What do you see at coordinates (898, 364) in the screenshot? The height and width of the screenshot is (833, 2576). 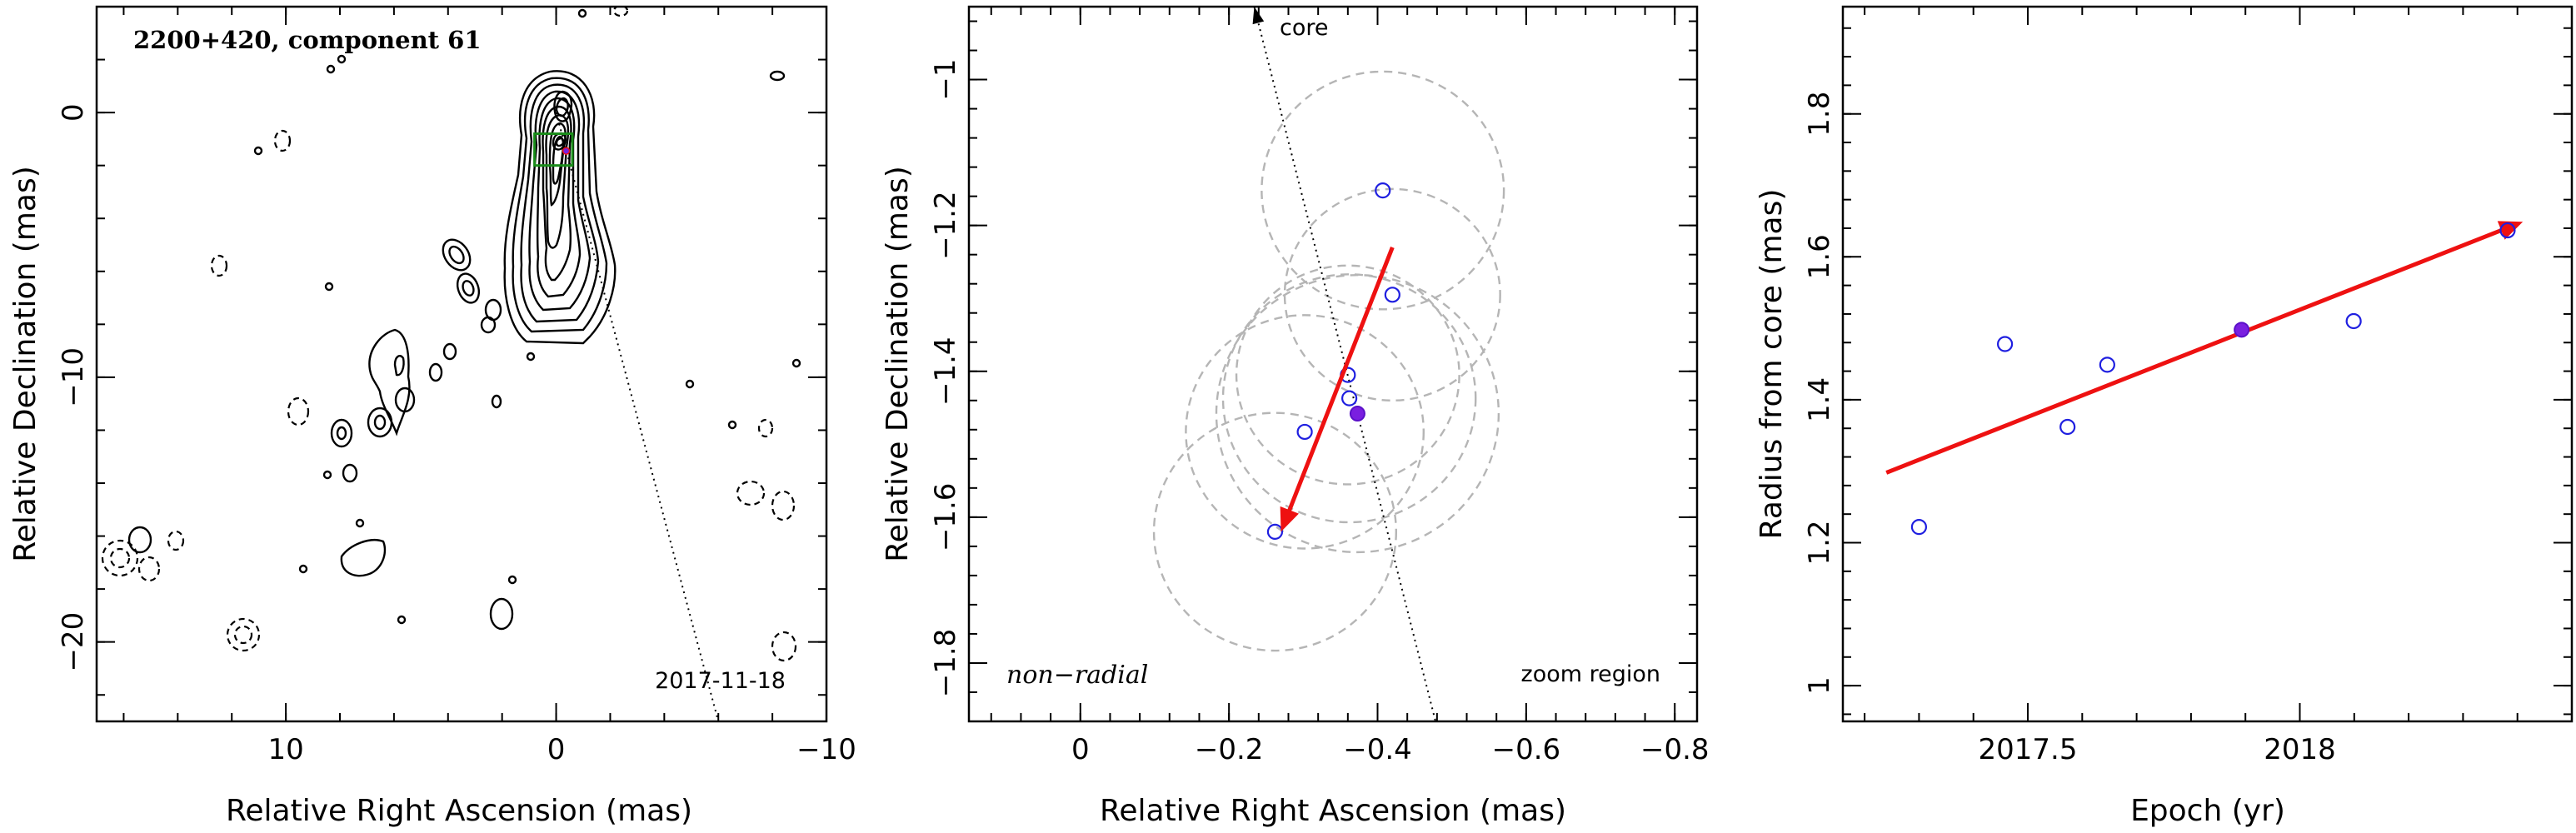 I see `panel2-y-axis-label: Relative Declination (mas)` at bounding box center [898, 364].